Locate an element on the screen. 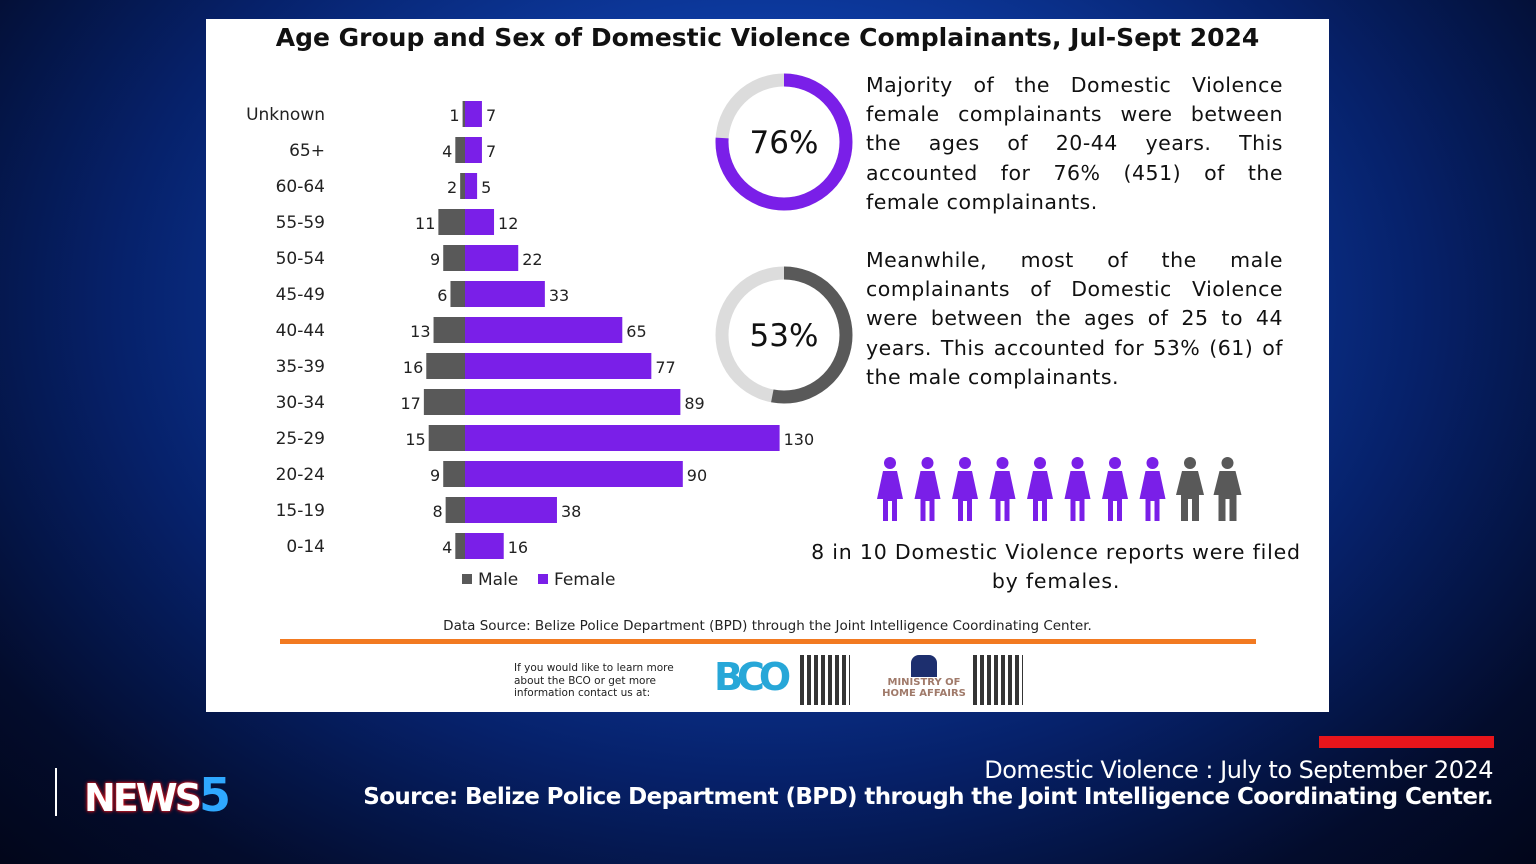 The height and width of the screenshot is (864, 1536). legend-male-label: Male is located at coordinates (498, 580).